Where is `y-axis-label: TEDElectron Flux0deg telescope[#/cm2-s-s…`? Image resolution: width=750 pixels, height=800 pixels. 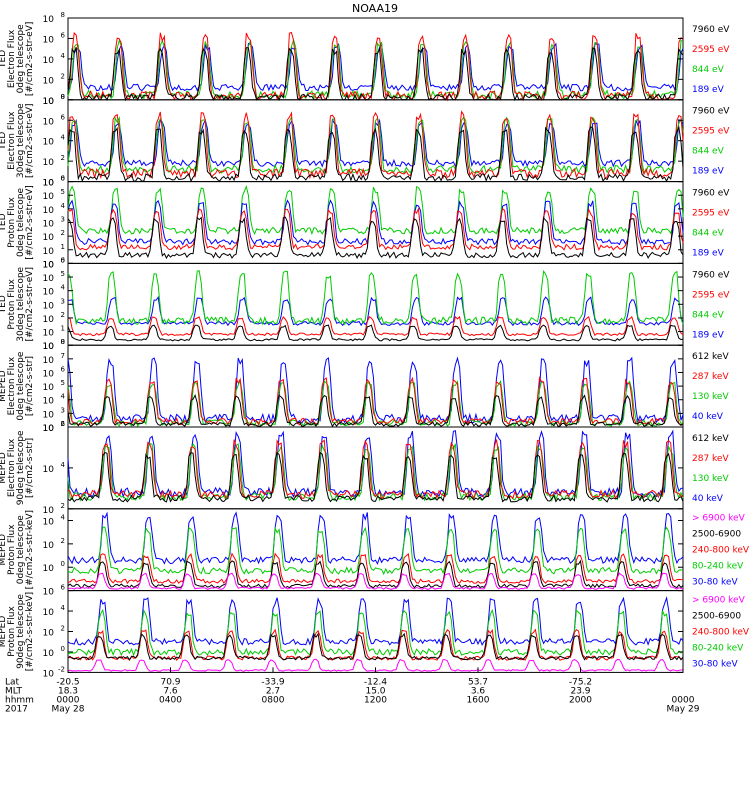
y-axis-label: TEDElectron Flux0deg telescope[#/cm2-s-s… is located at coordinates (17, 59).